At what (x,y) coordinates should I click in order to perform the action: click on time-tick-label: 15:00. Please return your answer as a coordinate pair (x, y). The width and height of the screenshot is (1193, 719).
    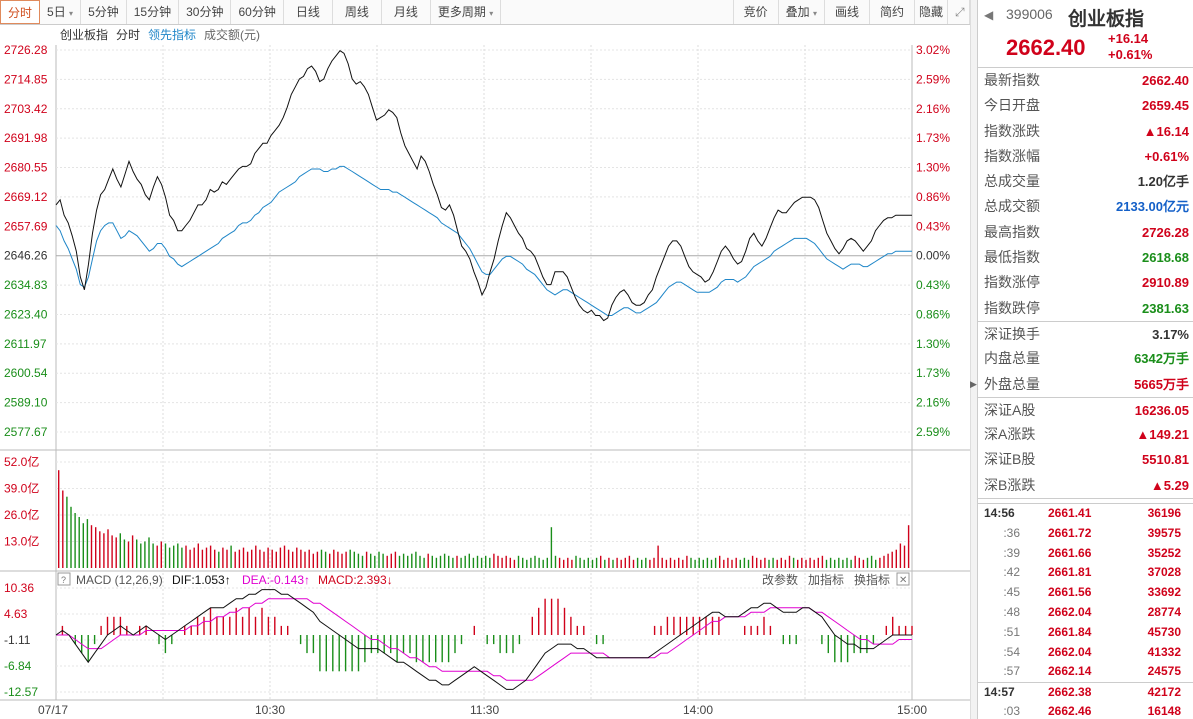
    Looking at the image, I should click on (912, 710).